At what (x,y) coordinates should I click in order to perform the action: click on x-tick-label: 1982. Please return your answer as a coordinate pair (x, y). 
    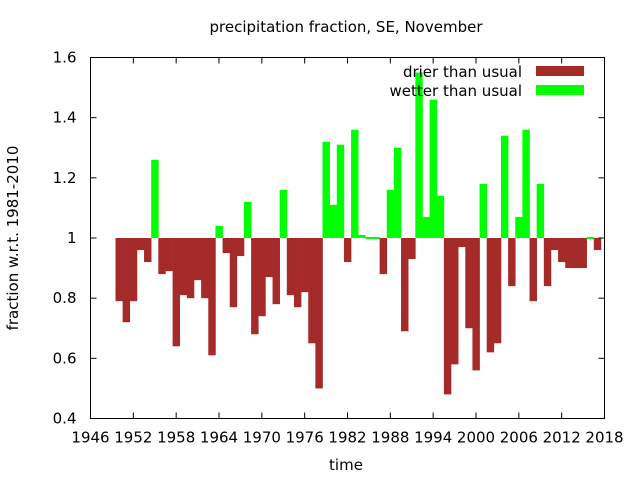
    Looking at the image, I should click on (347, 438).